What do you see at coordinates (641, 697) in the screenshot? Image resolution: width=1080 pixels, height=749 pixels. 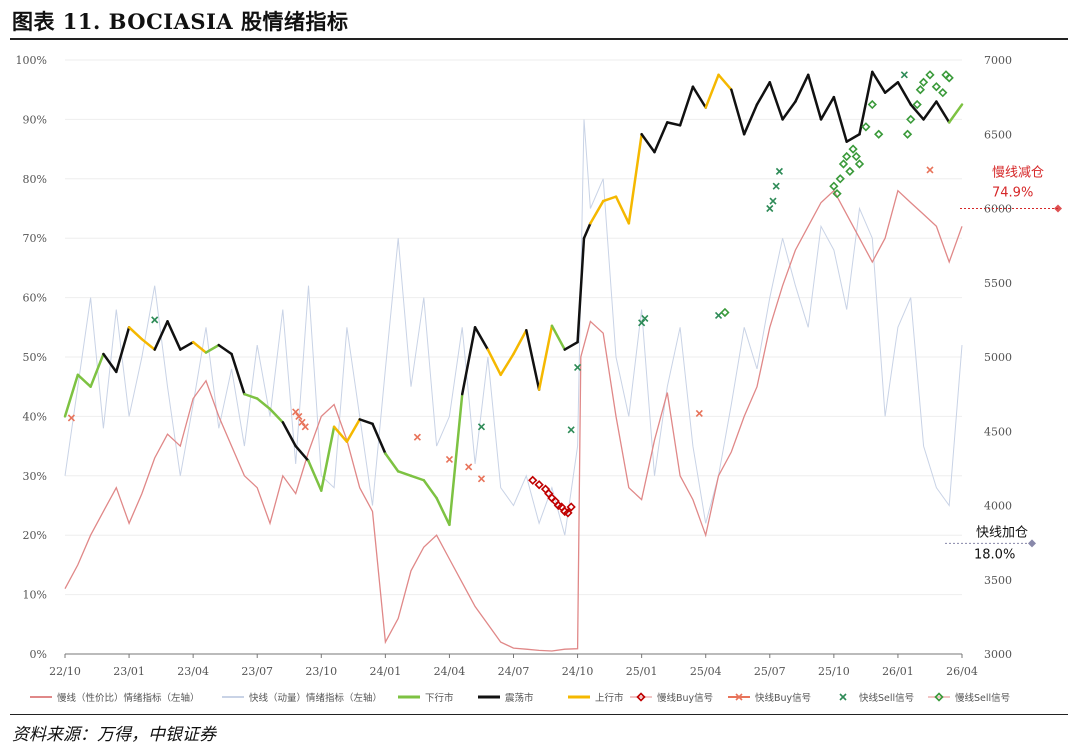 I see `legend-swatch` at bounding box center [641, 697].